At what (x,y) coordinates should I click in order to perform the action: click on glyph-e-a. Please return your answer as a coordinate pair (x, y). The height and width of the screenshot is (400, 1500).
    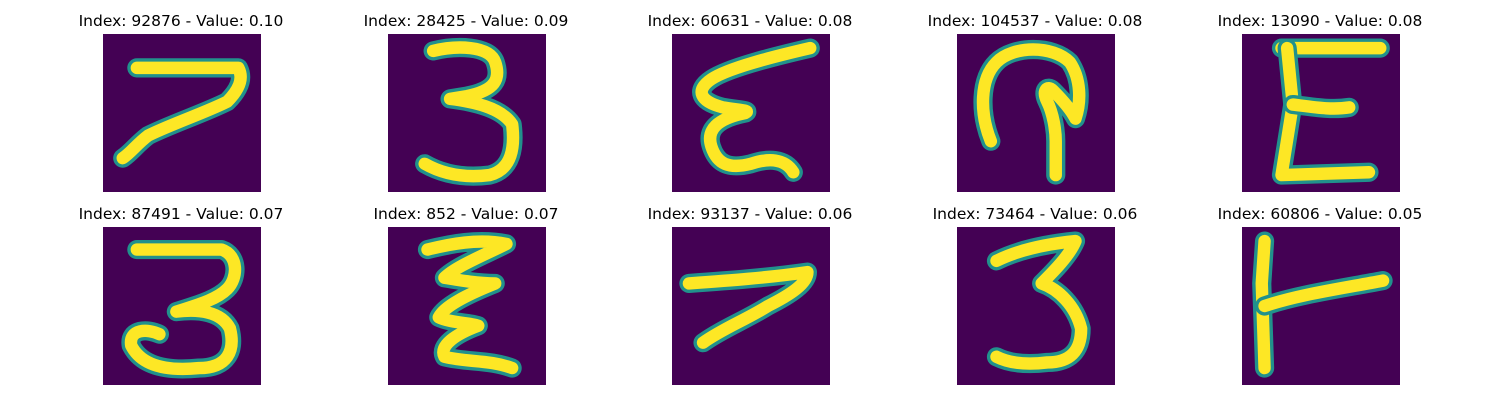
    Looking at the image, I should click on (751, 113).